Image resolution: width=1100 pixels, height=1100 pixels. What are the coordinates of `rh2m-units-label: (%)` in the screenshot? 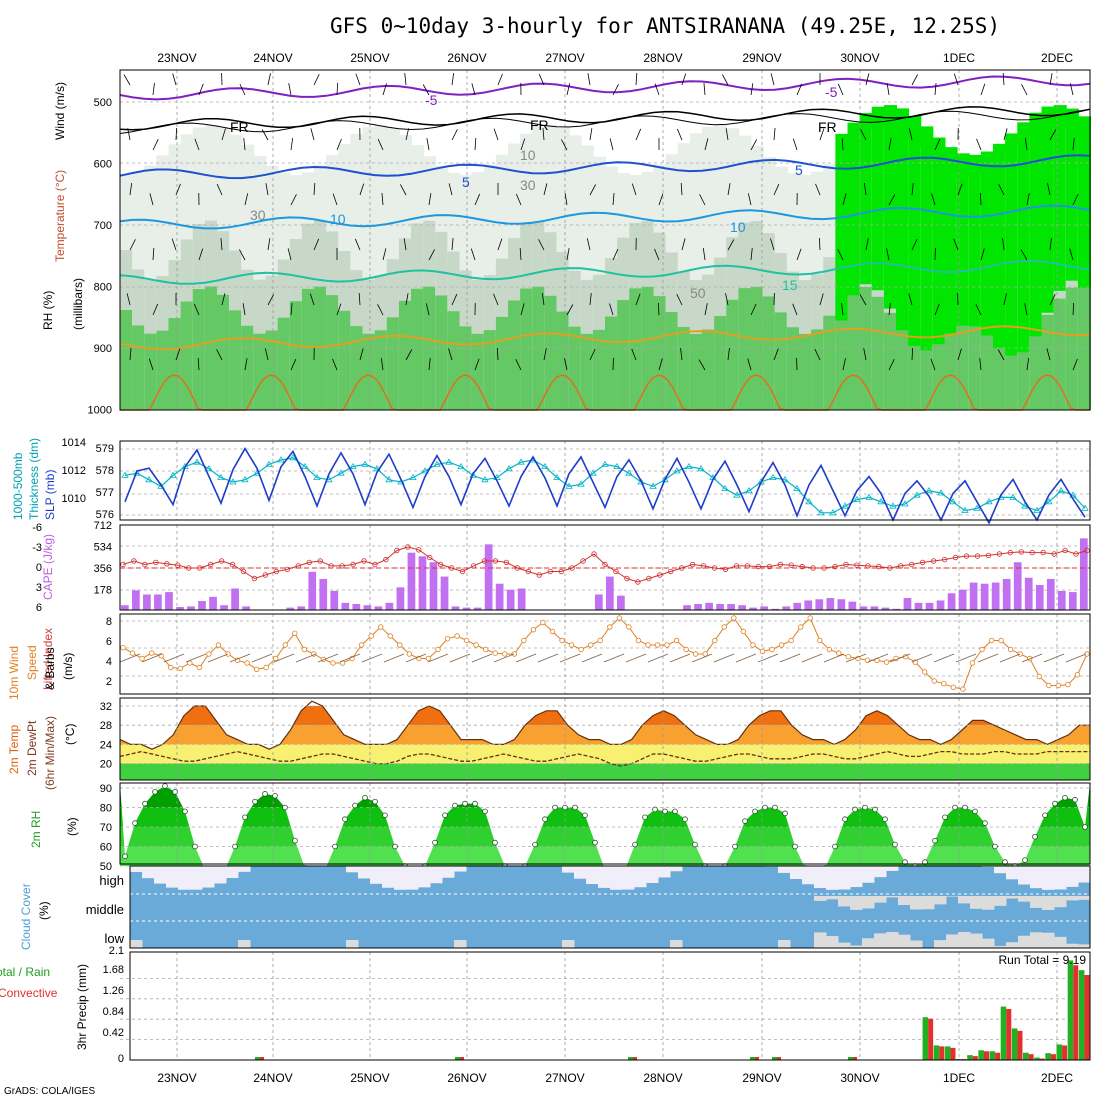 It's located at (72, 826).